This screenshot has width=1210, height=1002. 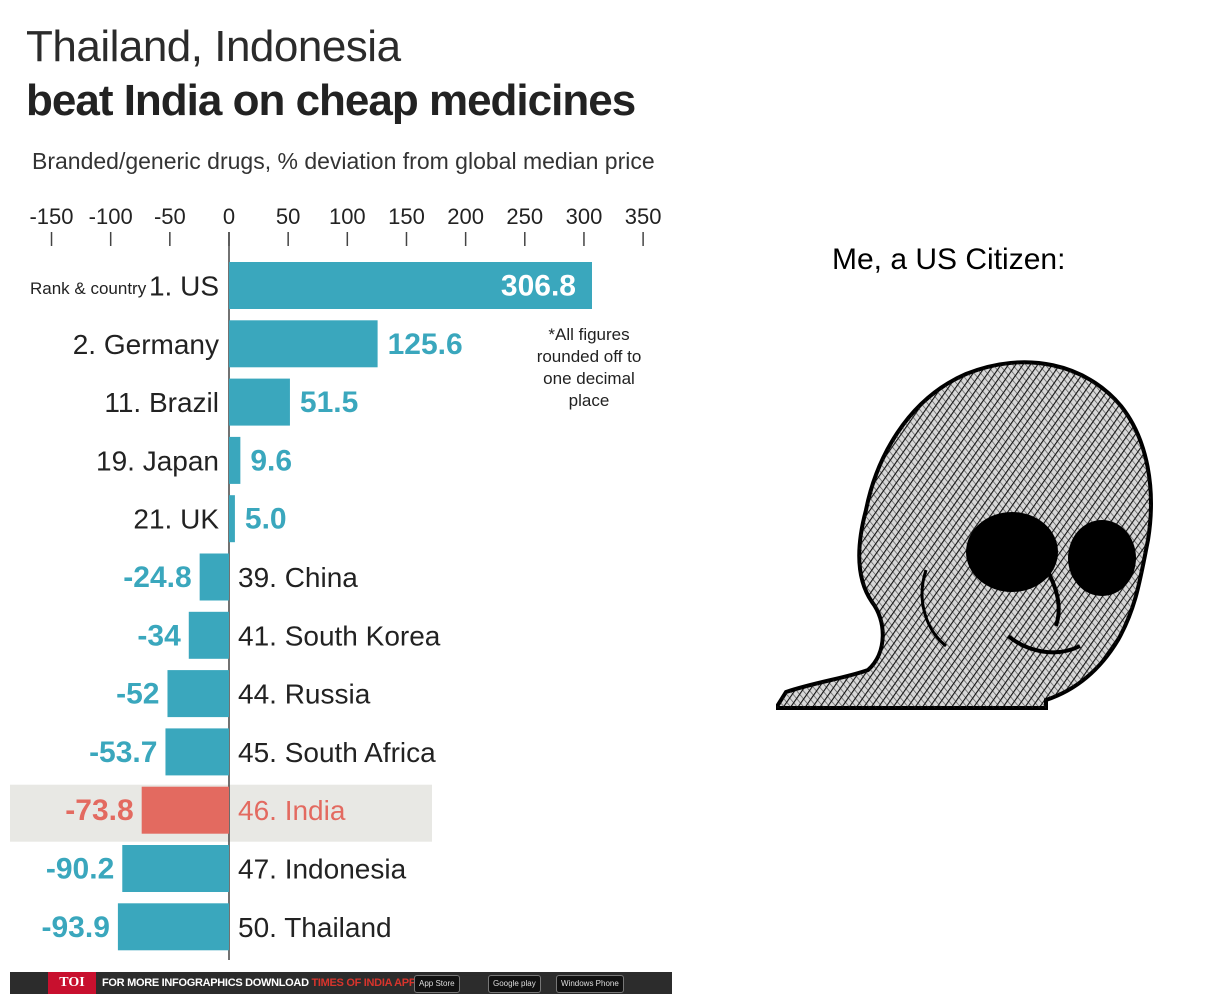 What do you see at coordinates (99, 810) in the screenshot?
I see `value-label: -73.8` at bounding box center [99, 810].